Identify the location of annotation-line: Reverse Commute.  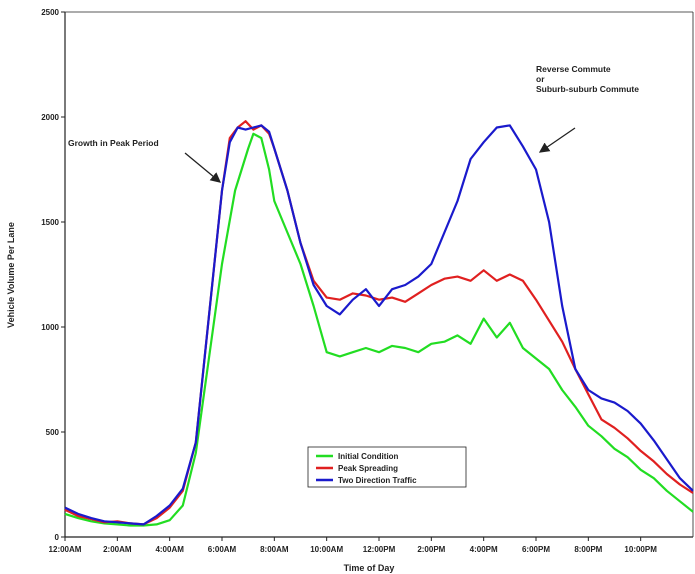
(573, 69).